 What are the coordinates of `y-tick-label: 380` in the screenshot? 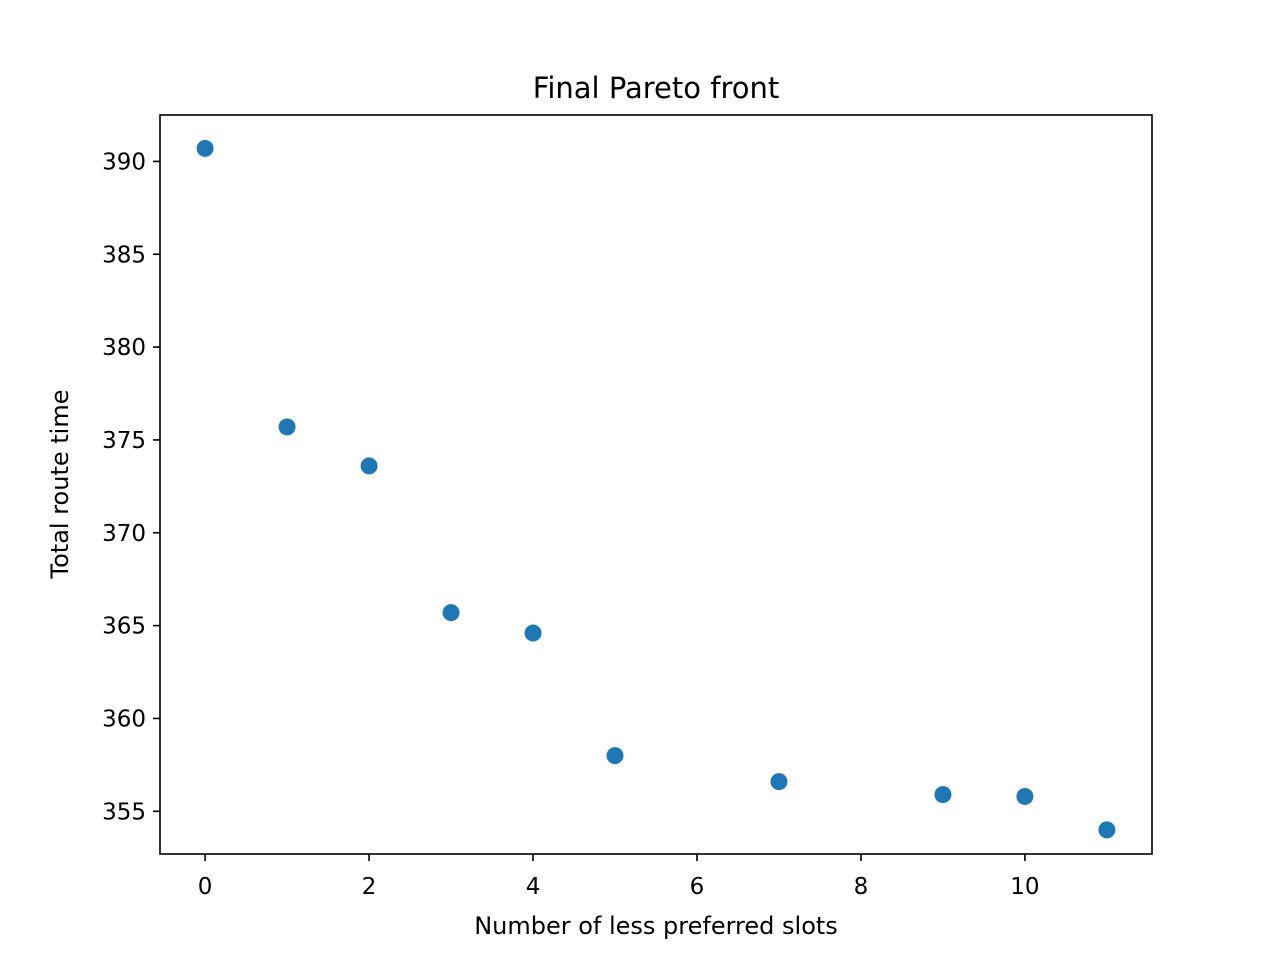 It's located at (124, 348).